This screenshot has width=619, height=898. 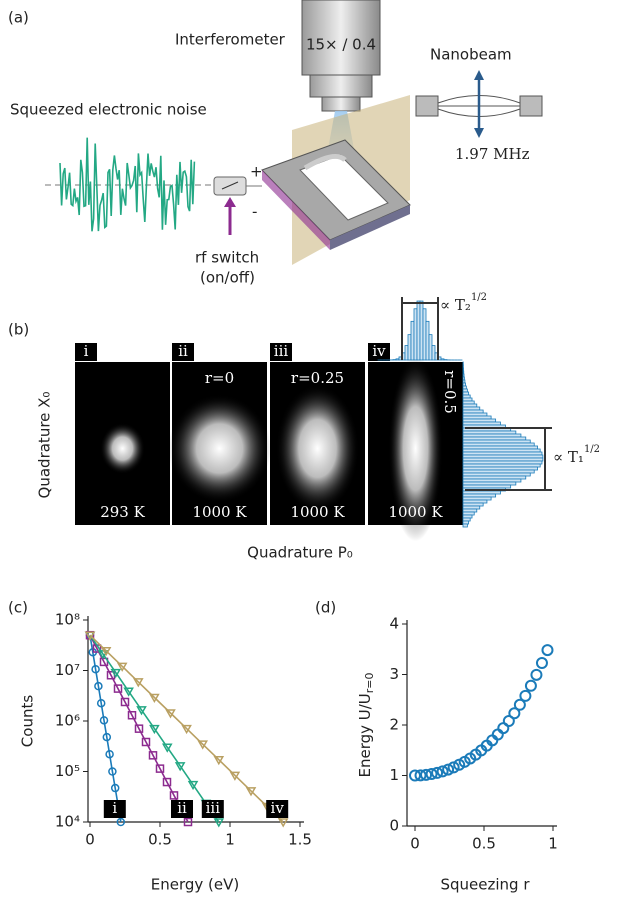 What do you see at coordinates (67, 721) in the screenshot?
I see `y-tick-label: 10⁶` at bounding box center [67, 721].